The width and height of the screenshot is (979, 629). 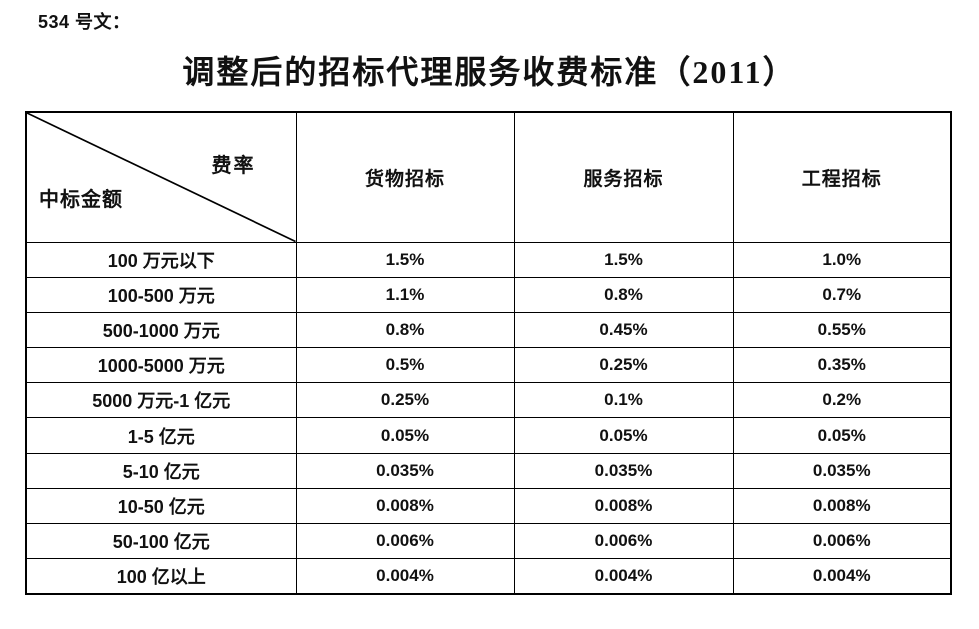 I want to click on table-row: 5-10 亿元 0.035% 0.035% 0.035%, so click(x=488, y=470).